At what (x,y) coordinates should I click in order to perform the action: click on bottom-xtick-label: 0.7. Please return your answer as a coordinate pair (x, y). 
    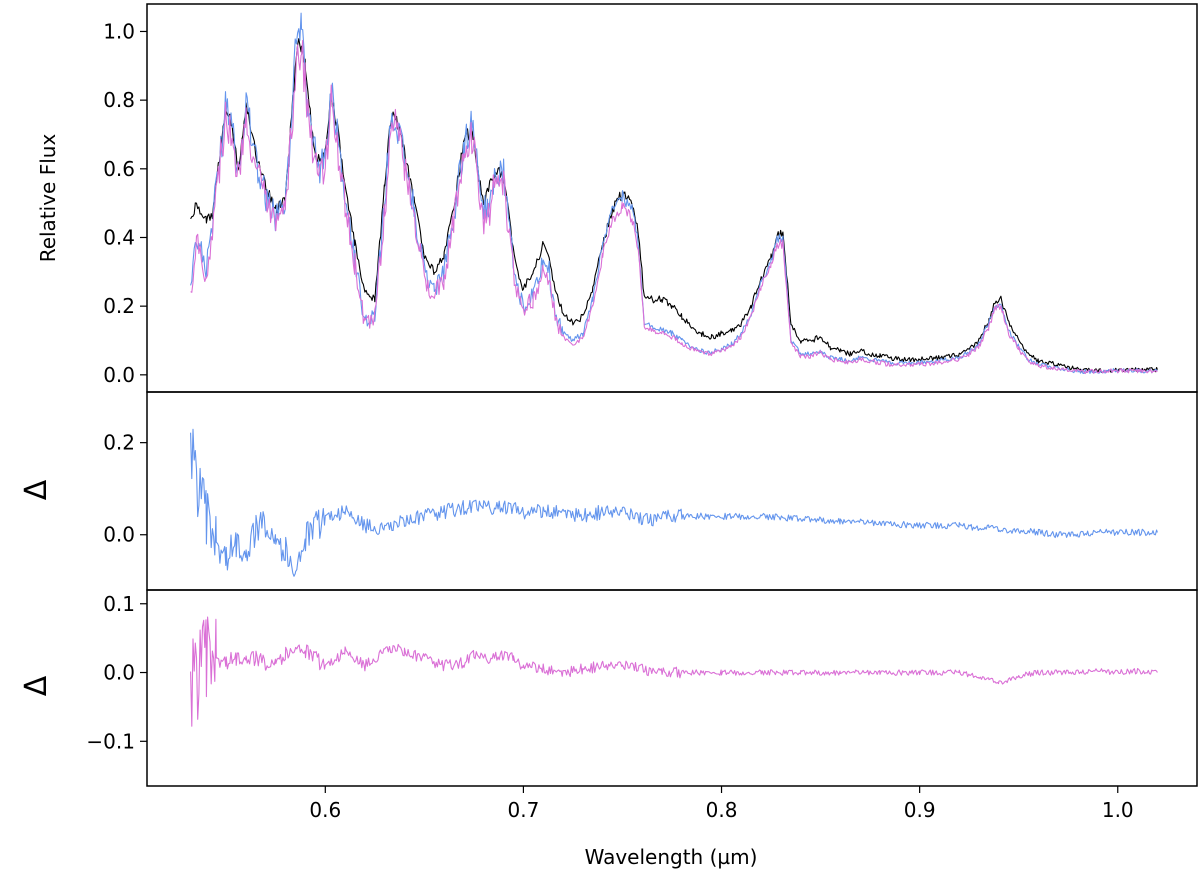
    Looking at the image, I should click on (524, 810).